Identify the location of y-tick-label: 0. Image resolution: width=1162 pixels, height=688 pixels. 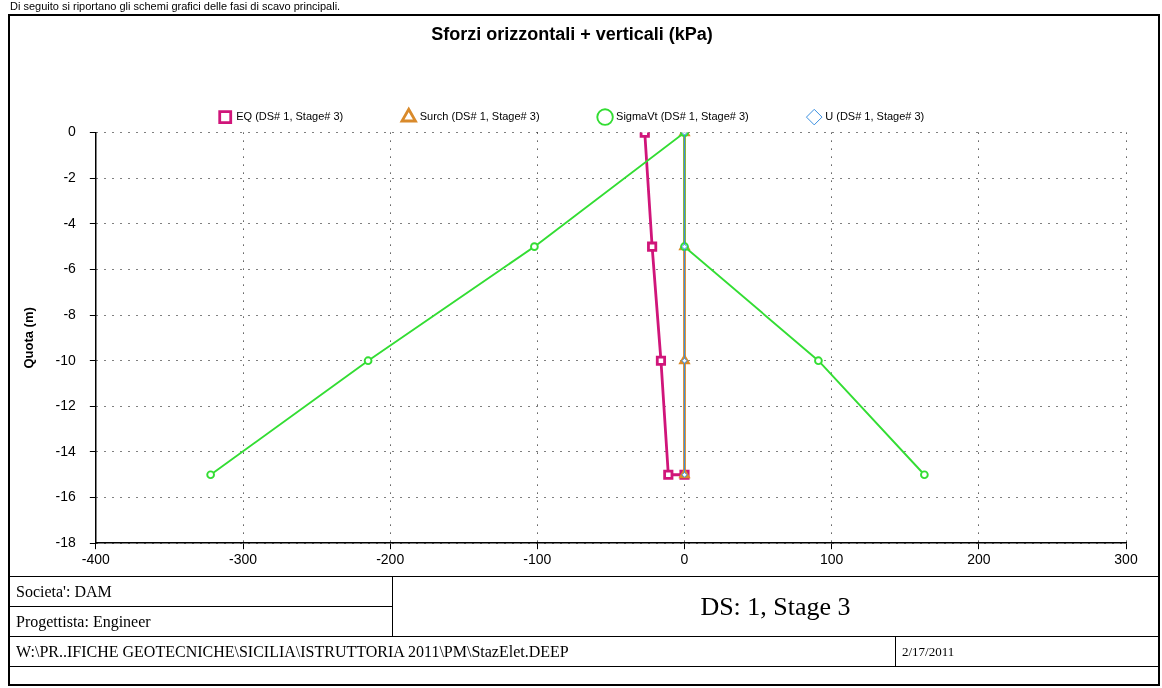
(72, 131).